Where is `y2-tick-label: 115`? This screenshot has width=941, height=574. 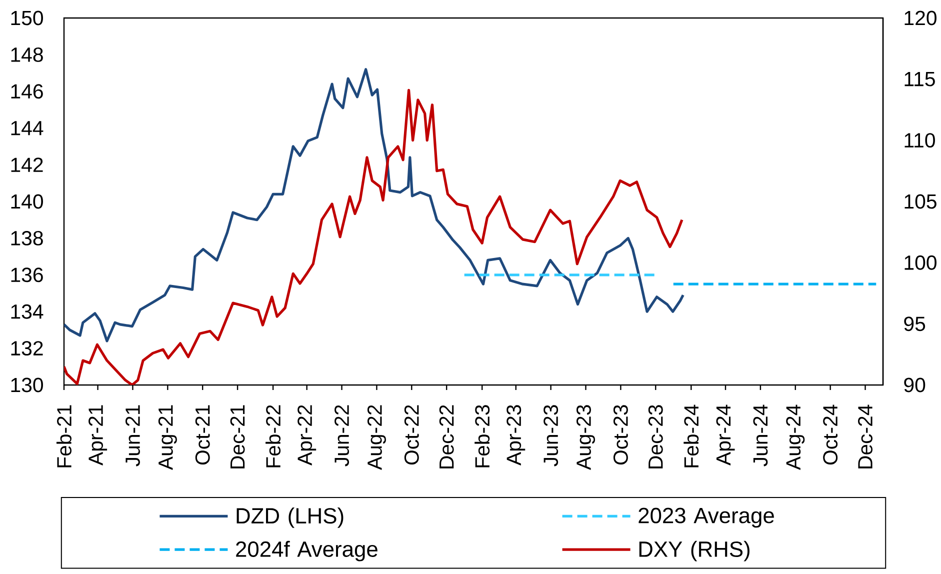 y2-tick-label: 115 is located at coordinates (919, 79).